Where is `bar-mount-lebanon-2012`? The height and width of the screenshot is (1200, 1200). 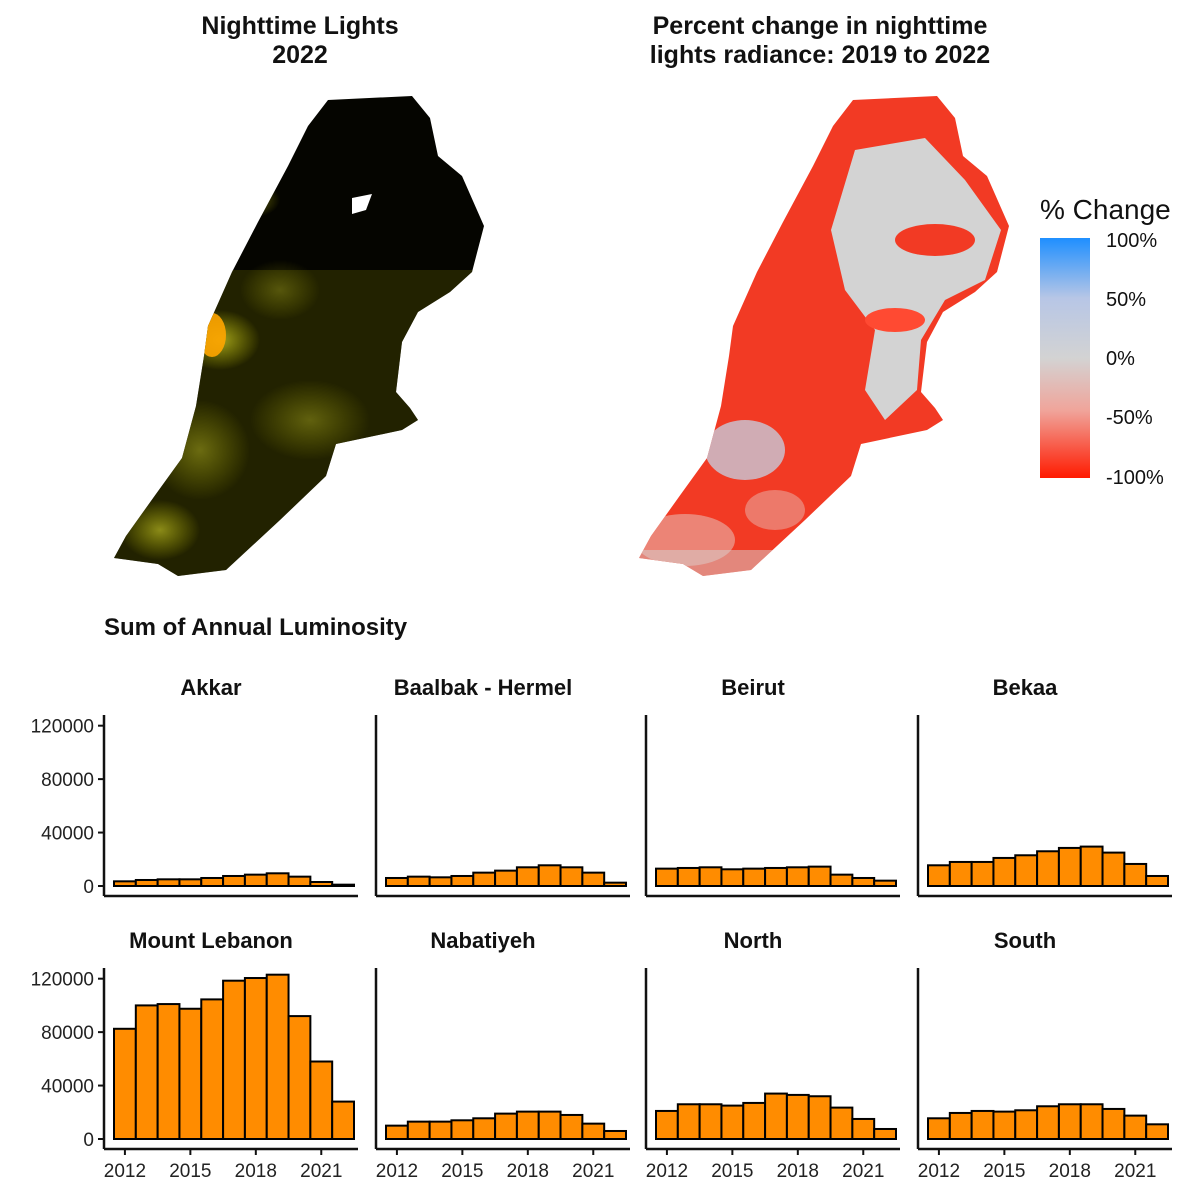
bar-mount-lebanon-2012 is located at coordinates (125, 1083).